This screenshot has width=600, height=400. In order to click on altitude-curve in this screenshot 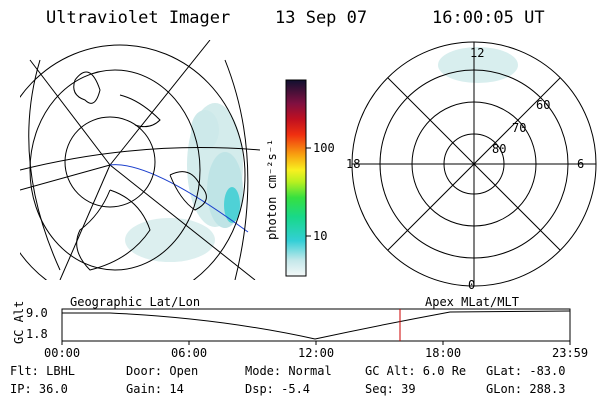, I will do `click(316, 325)`.